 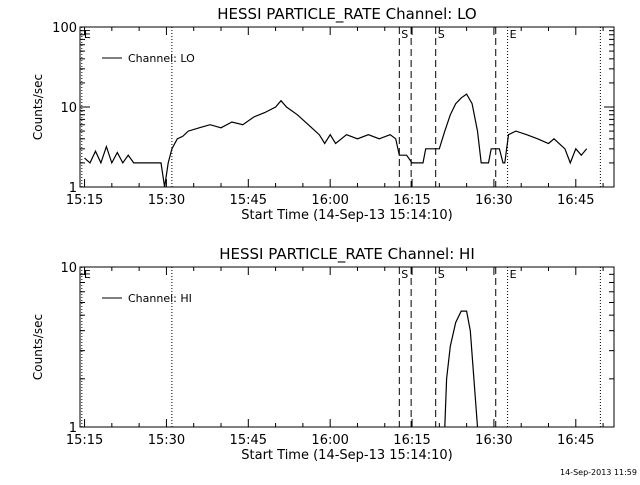 What do you see at coordinates (346, 14) in the screenshot?
I see `chart-title: HESSI PARTICLE_RATE Channel: LO` at bounding box center [346, 14].